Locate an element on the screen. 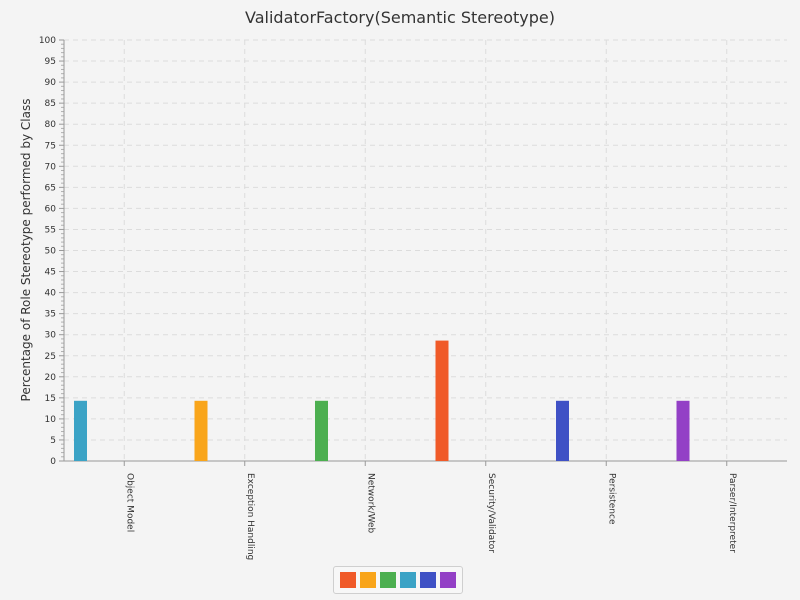 This screenshot has width=800, height=600. y-tick-label: 40 is located at coordinates (51, 294).